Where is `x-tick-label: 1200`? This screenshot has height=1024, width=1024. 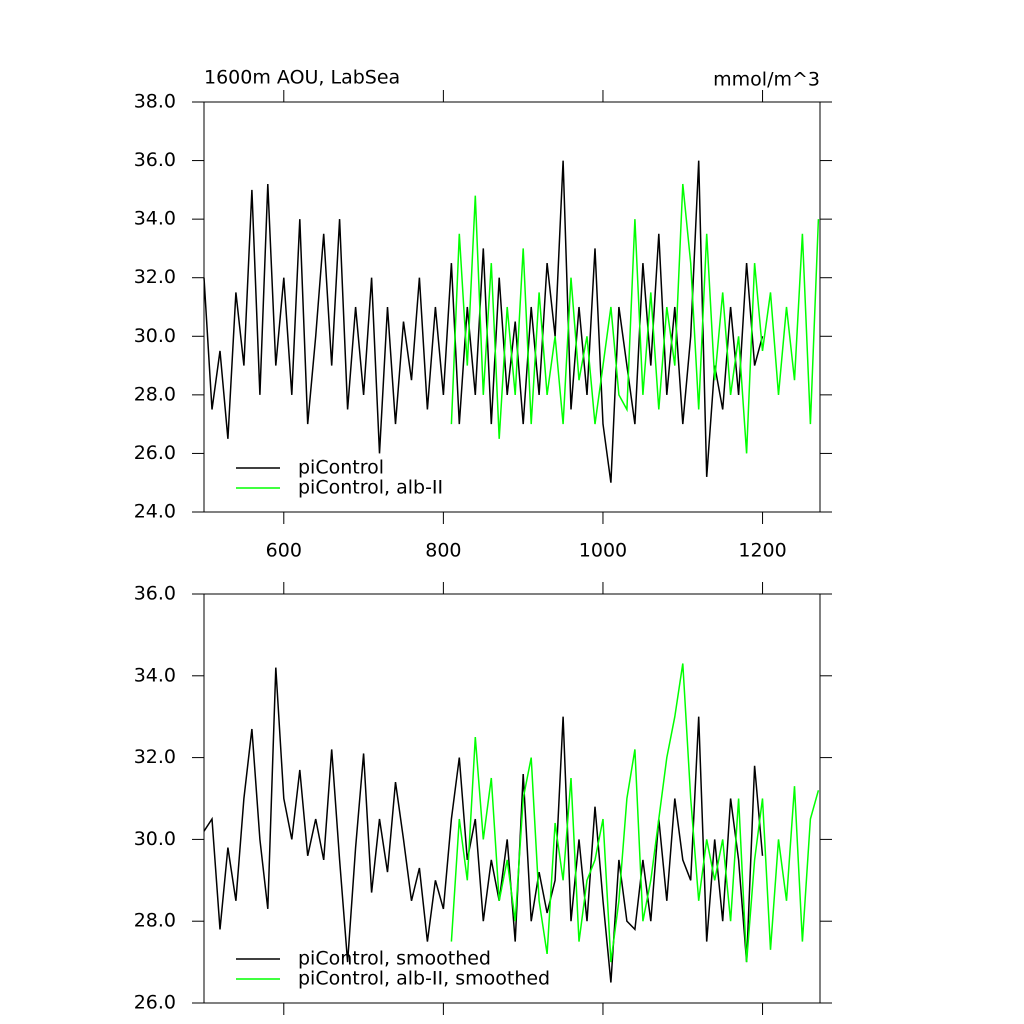
x-tick-label: 1200 is located at coordinates (762, 551).